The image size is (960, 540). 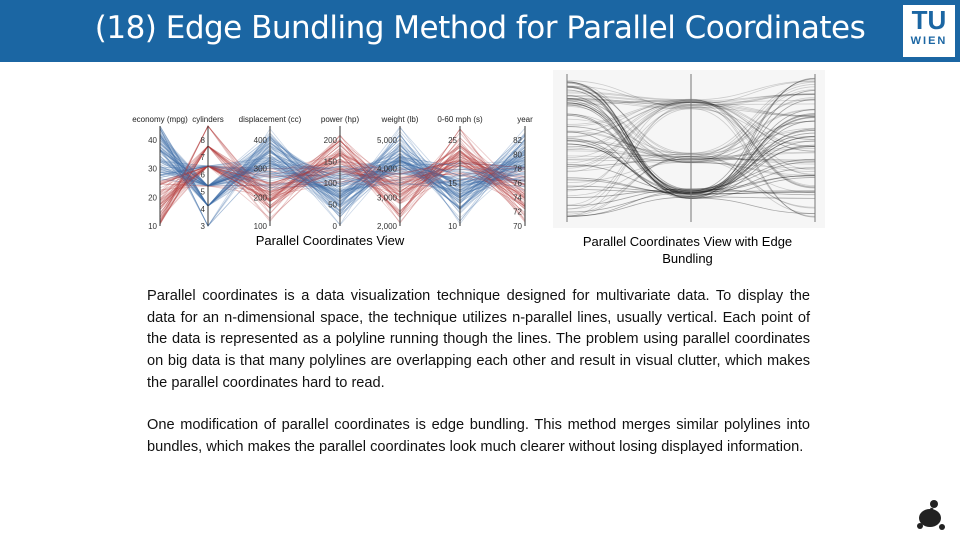 I want to click on axis-tick-label: 5,000, so click(x=387, y=140).